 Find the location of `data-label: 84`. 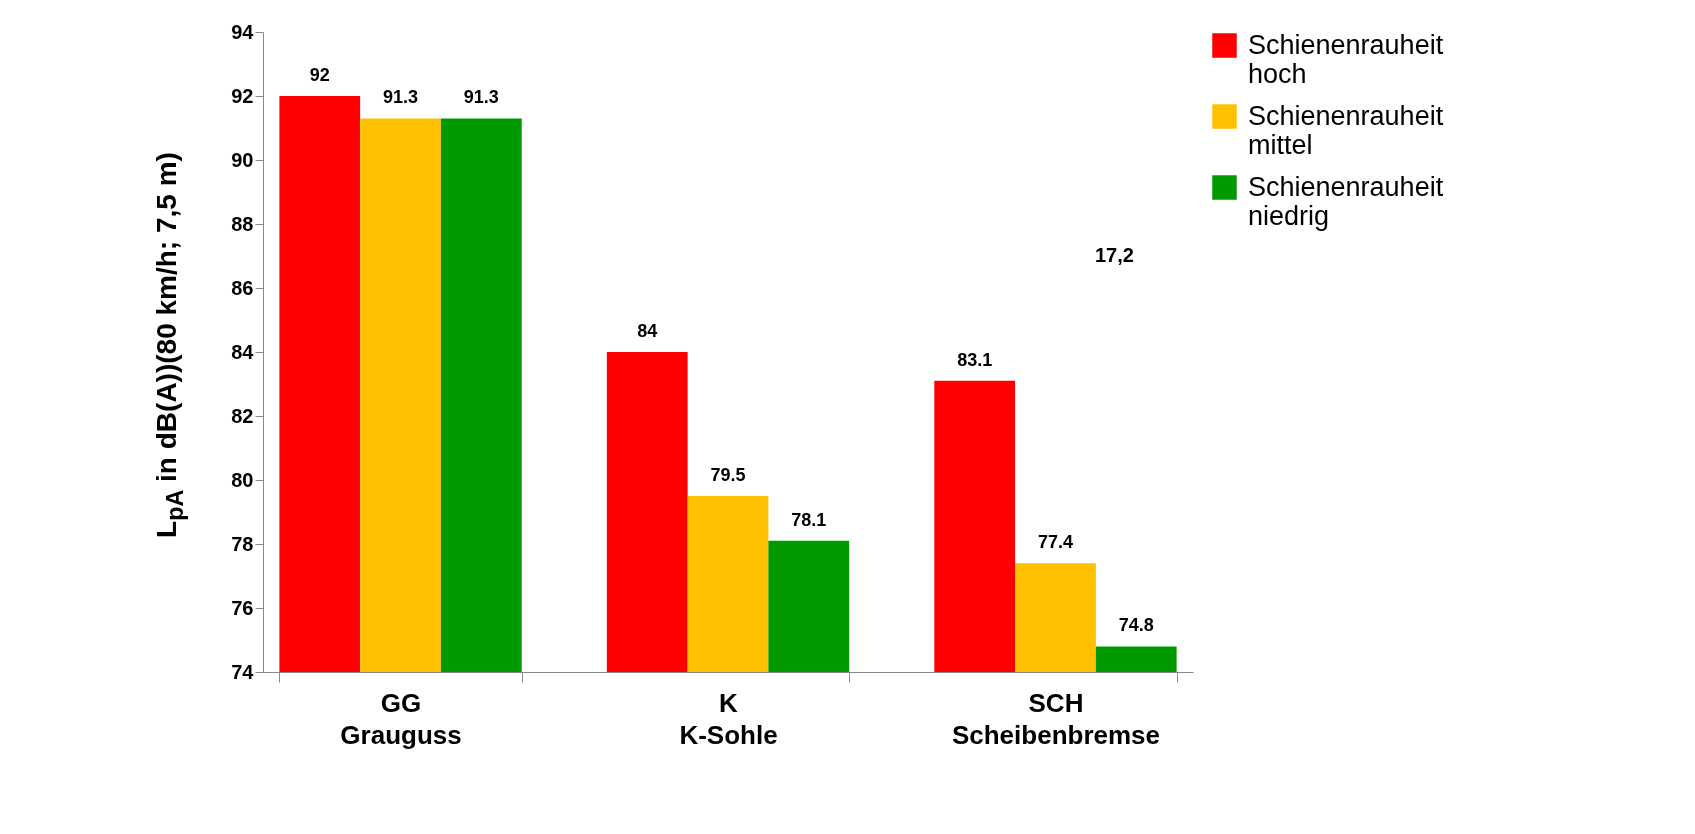

data-label: 84 is located at coordinates (647, 331).